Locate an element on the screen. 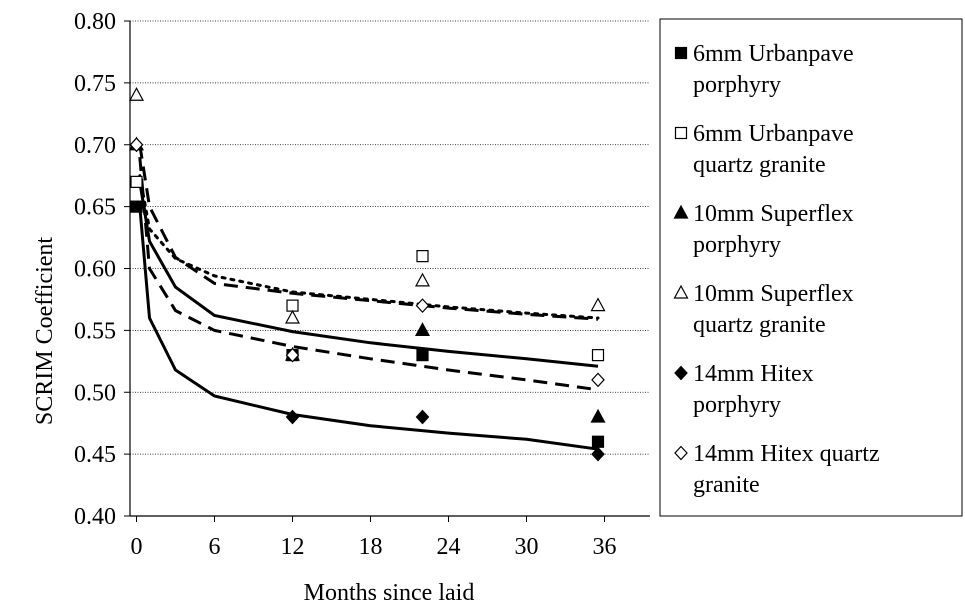 The image size is (965, 609). x-tick-label: 24 is located at coordinates (449, 547).